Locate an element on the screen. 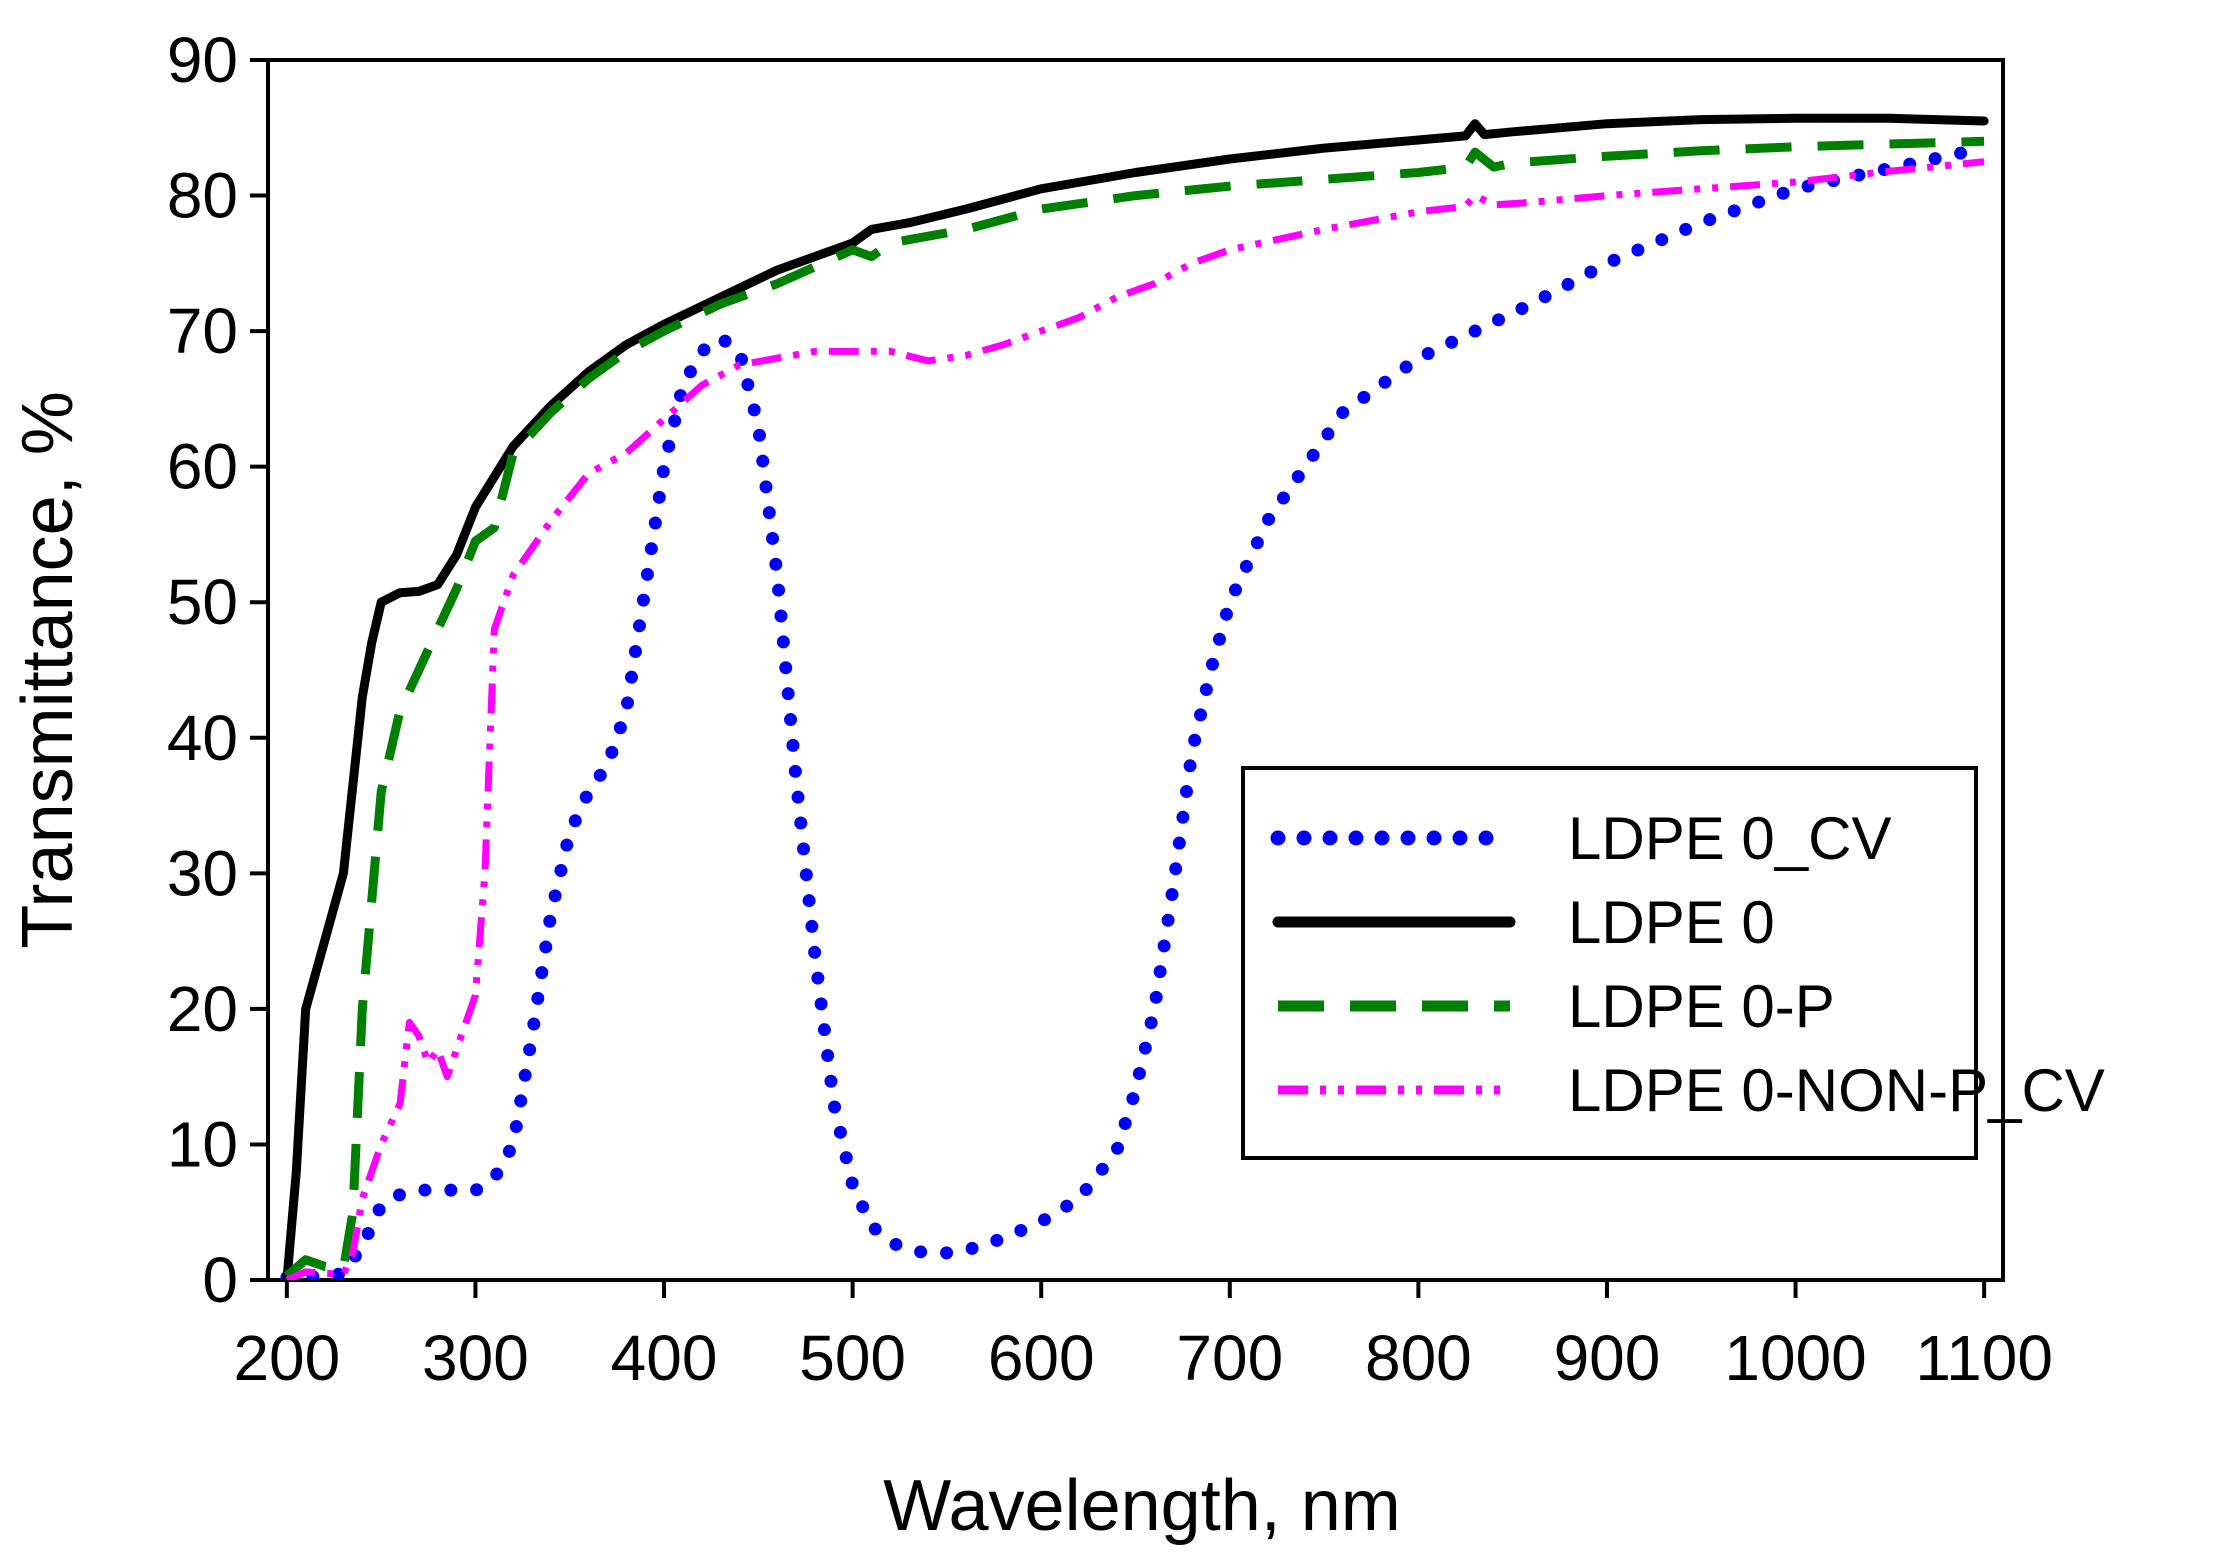 The image size is (2236, 1554). y-tick-label: 70 is located at coordinates (202, 331).